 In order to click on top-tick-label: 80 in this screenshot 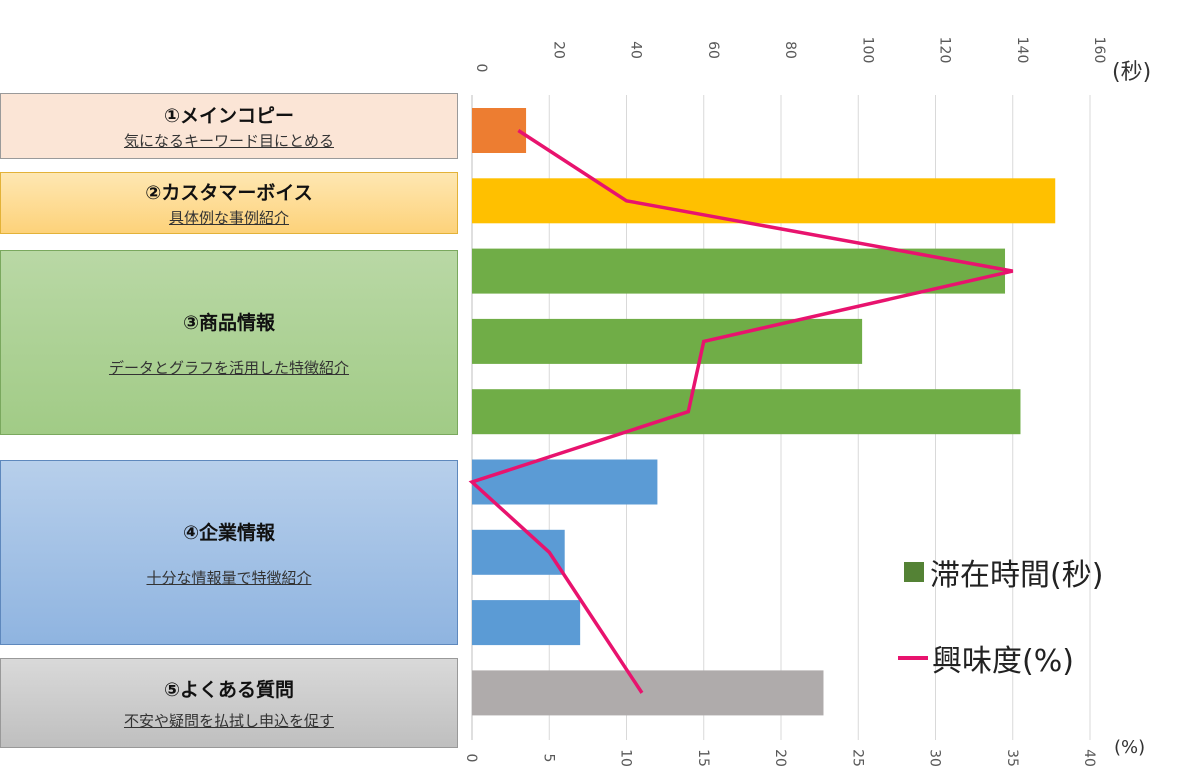, I will do `click(790, 50)`.